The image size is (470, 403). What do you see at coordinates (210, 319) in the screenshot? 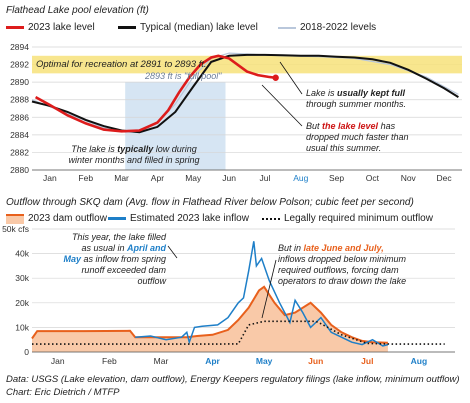
I see `series-outflow-area` at bounding box center [210, 319].